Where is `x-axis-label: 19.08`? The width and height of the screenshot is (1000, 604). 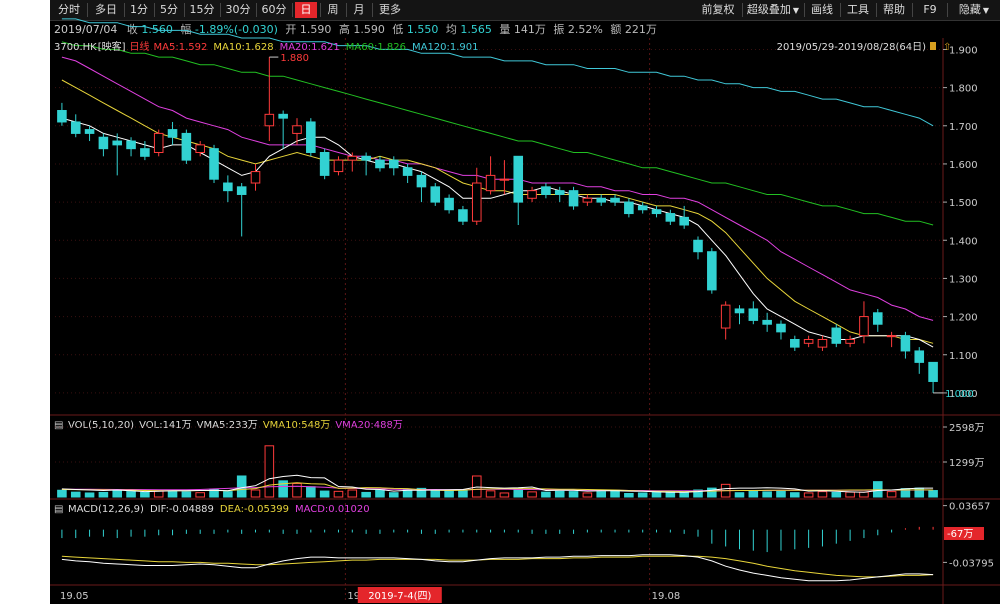 x-axis-label: 19.08 is located at coordinates (666, 596).